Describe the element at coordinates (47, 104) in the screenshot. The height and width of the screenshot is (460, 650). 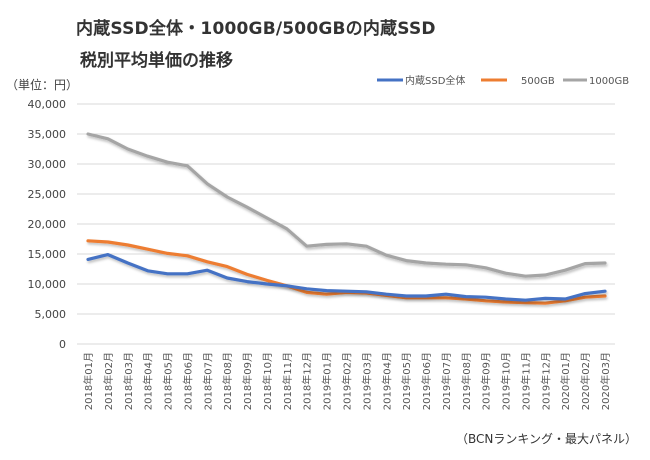
I see `y-tick-label: 40,000` at that location.